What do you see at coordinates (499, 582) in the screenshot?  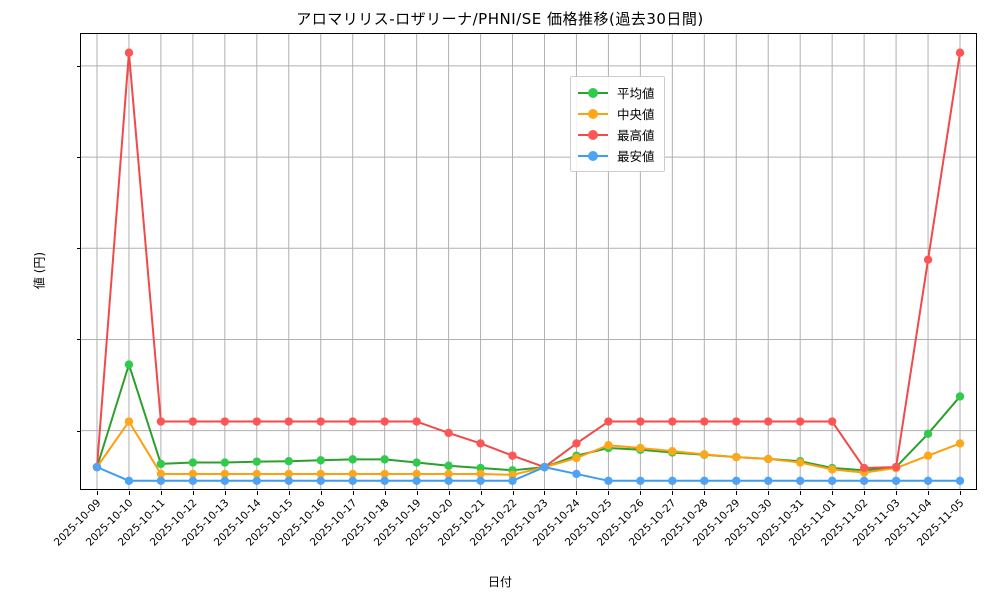 I see `x-axis-label: 日付` at bounding box center [499, 582].